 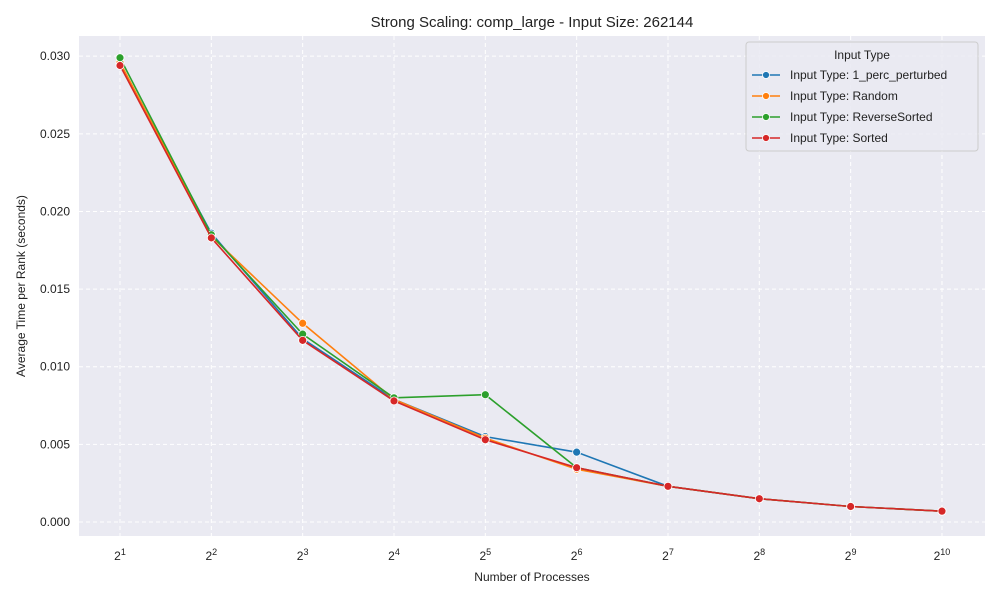 I want to click on x-tick-label: 29, so click(x=851, y=555).